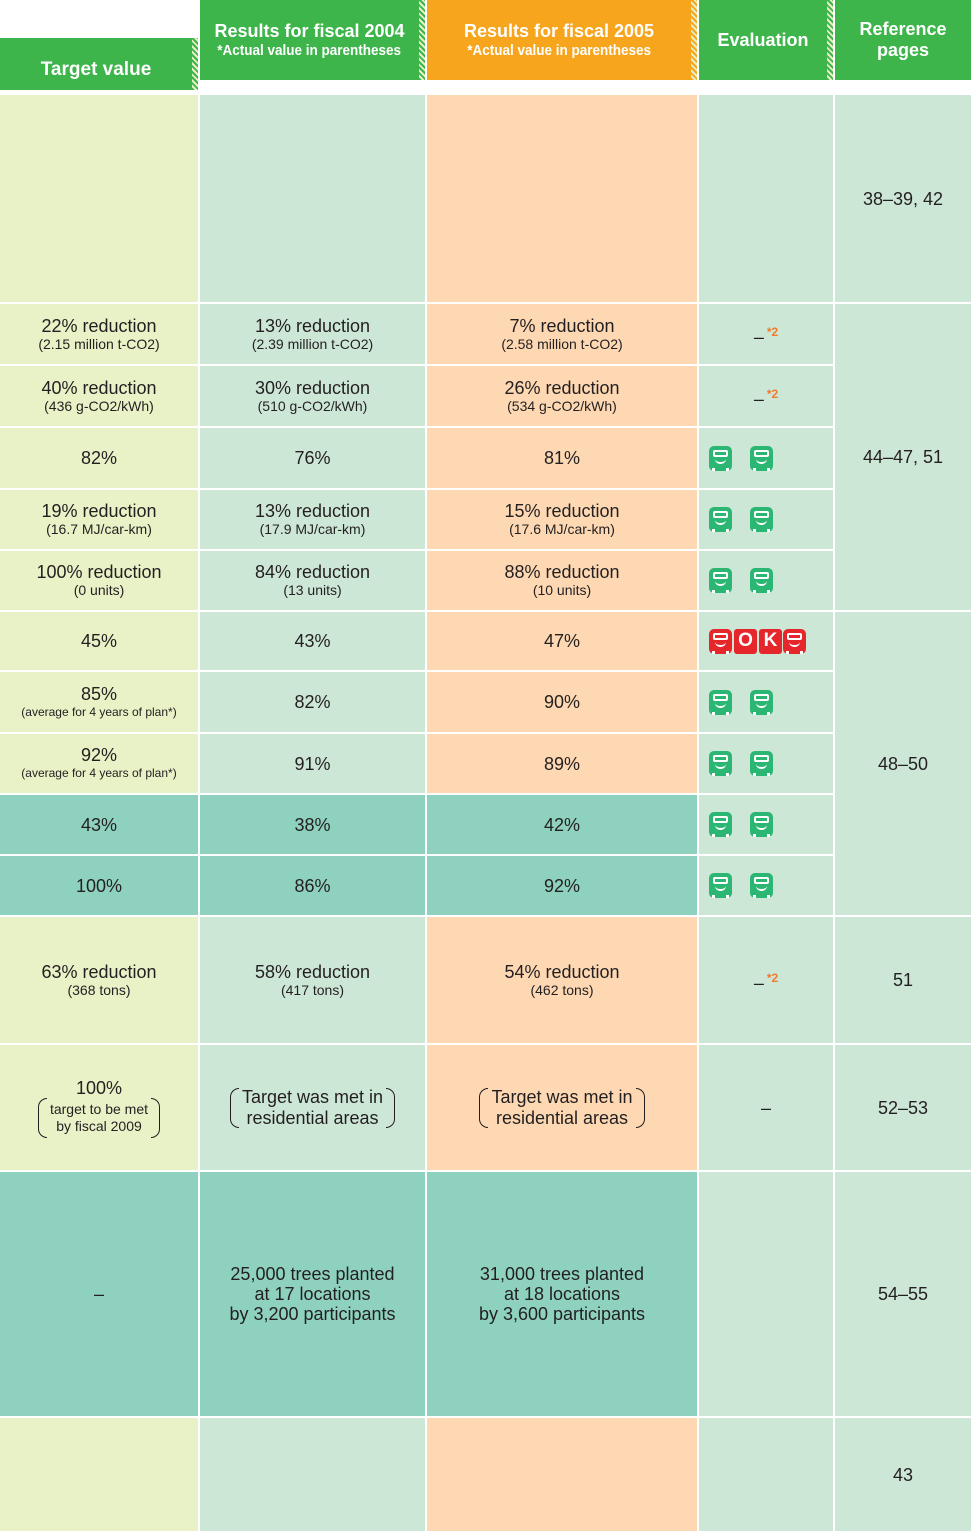  What do you see at coordinates (763, 40) in the screenshot?
I see `column-header: Evaluation` at bounding box center [763, 40].